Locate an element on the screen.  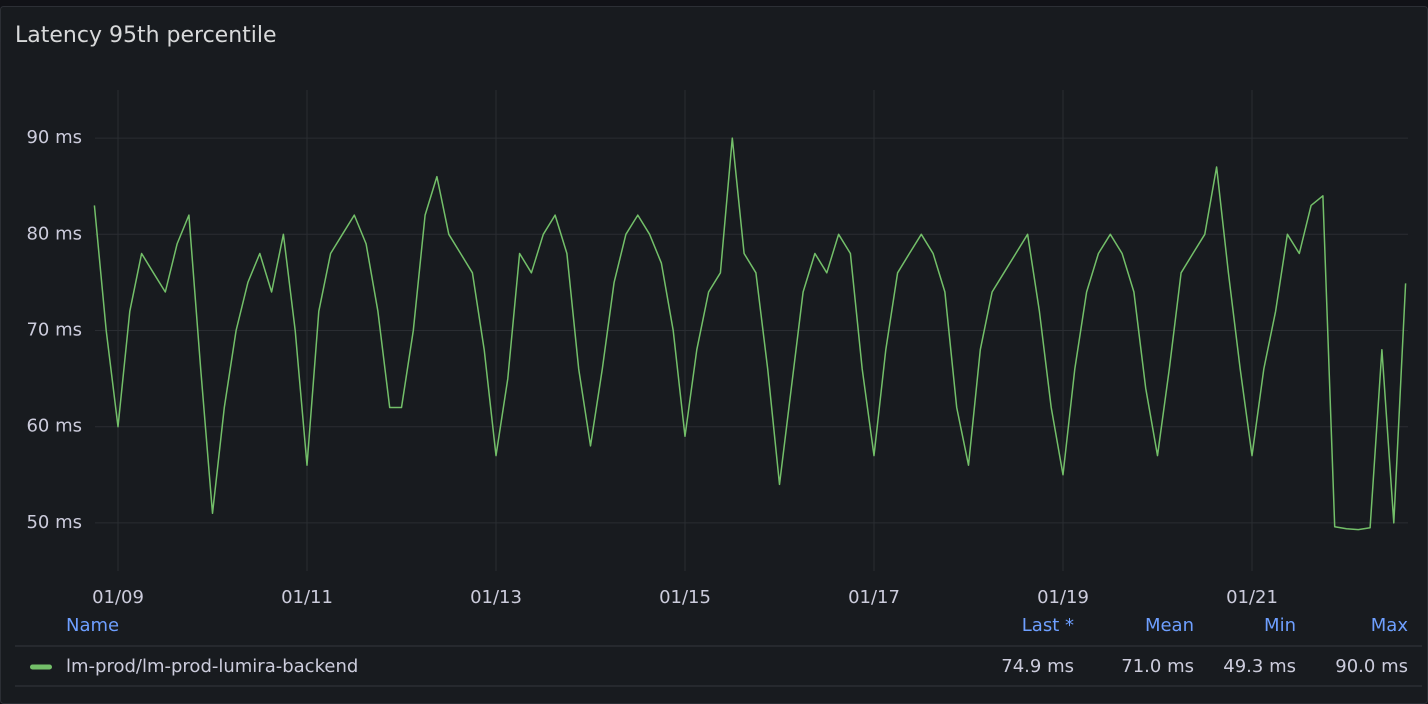
legend-header: Max is located at coordinates (1390, 625).